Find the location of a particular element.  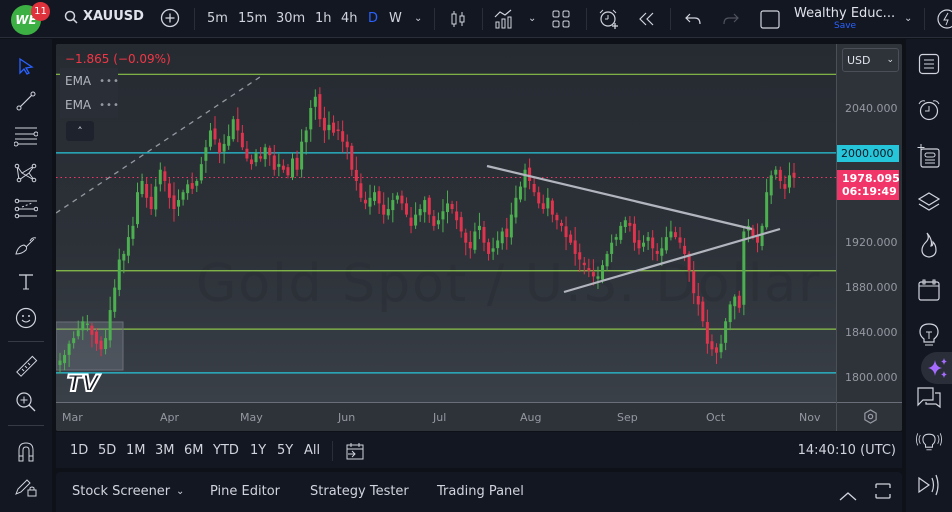

expand-panel-button is located at coordinates (848, 495).